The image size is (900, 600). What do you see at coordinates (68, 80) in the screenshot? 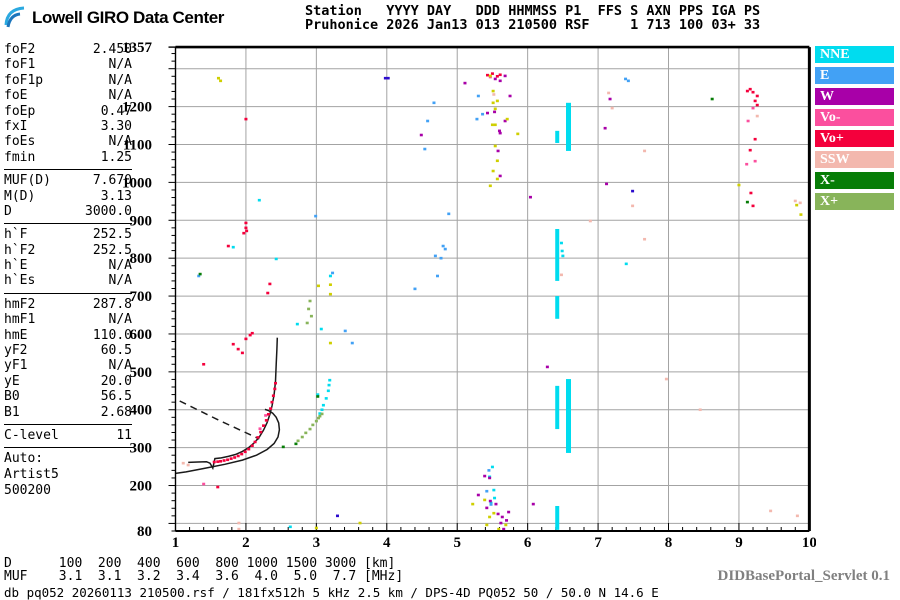
I see `param-row: foF1p N/A` at bounding box center [68, 80].